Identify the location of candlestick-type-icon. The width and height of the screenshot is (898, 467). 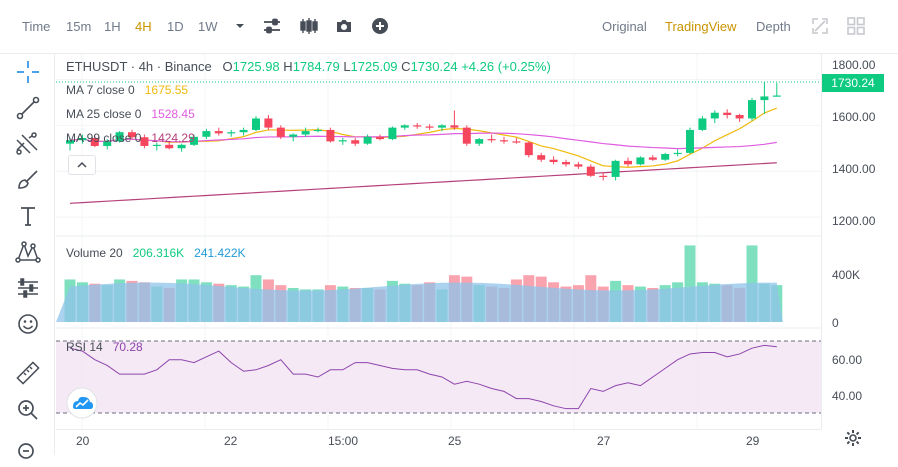
(309, 26).